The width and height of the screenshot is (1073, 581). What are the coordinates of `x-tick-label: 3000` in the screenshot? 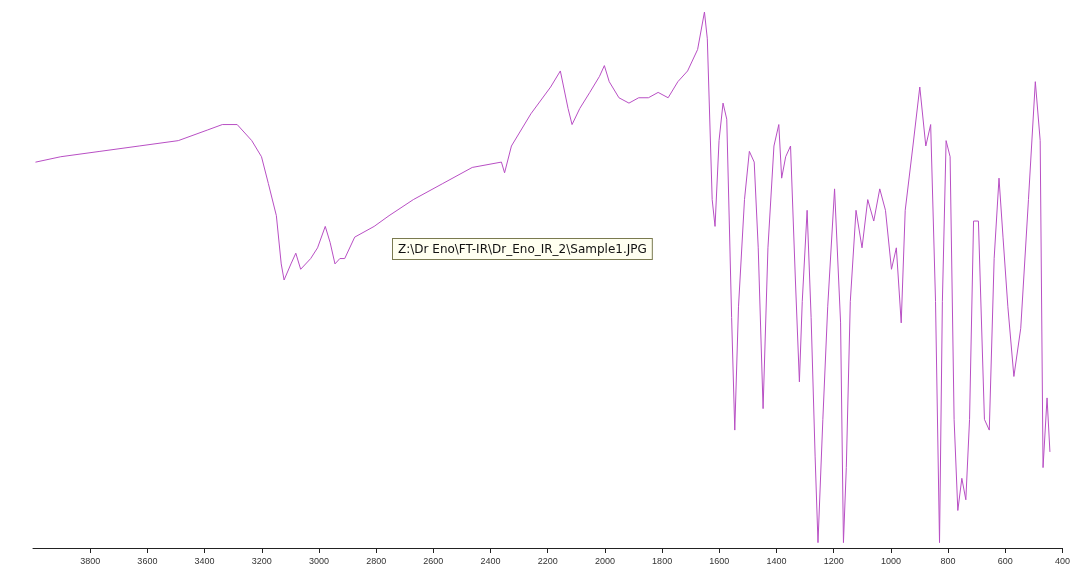 It's located at (318, 560).